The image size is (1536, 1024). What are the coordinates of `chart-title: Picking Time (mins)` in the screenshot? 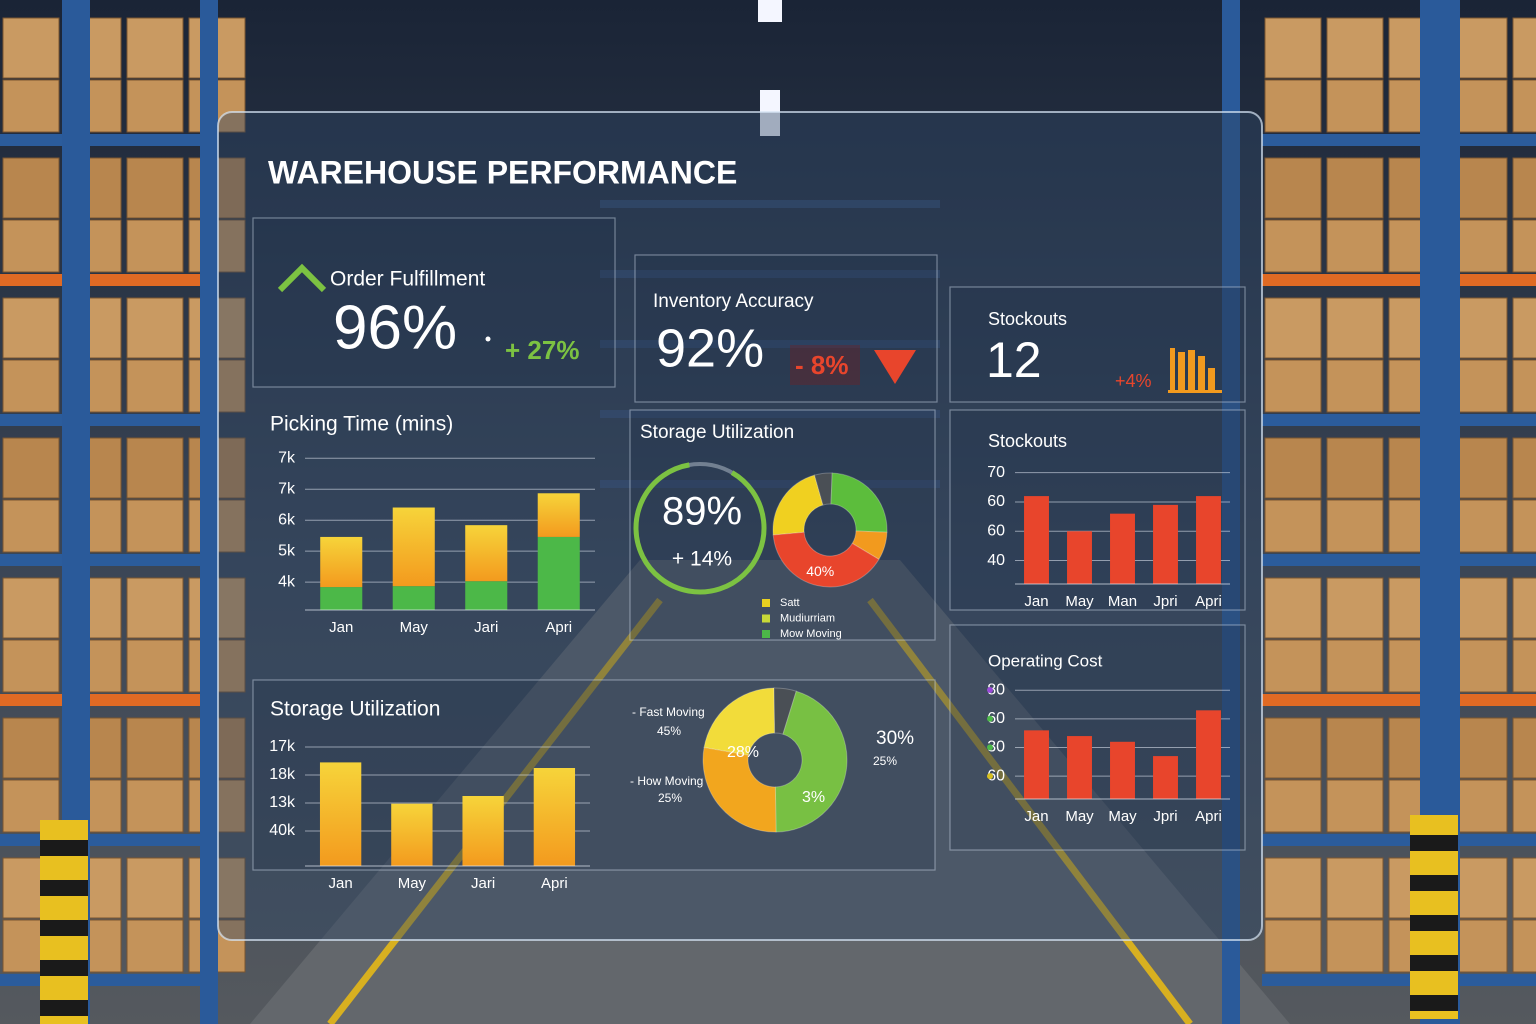 It's located at (361, 424).